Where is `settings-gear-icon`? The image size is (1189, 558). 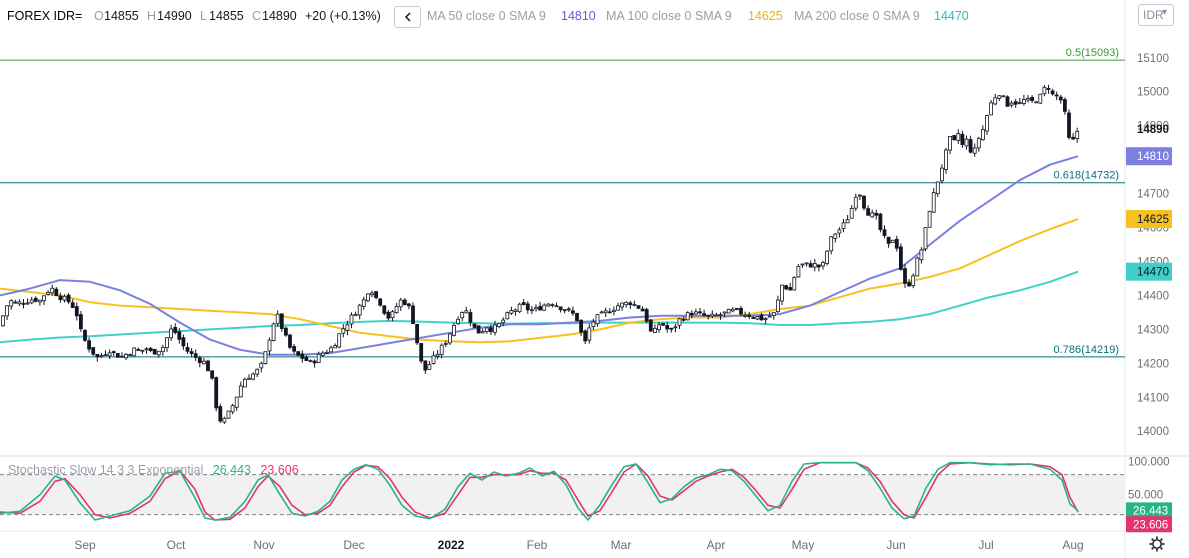 settings-gear-icon is located at coordinates (1157, 544).